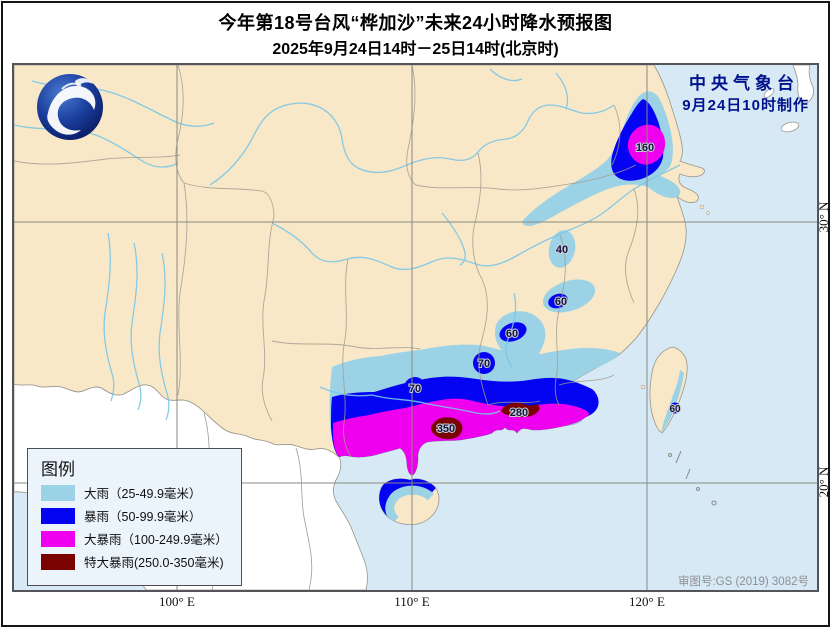 The height and width of the screenshot is (628, 831). Describe the element at coordinates (58, 515) in the screenshot. I see `rainstorm-swatch` at that location.